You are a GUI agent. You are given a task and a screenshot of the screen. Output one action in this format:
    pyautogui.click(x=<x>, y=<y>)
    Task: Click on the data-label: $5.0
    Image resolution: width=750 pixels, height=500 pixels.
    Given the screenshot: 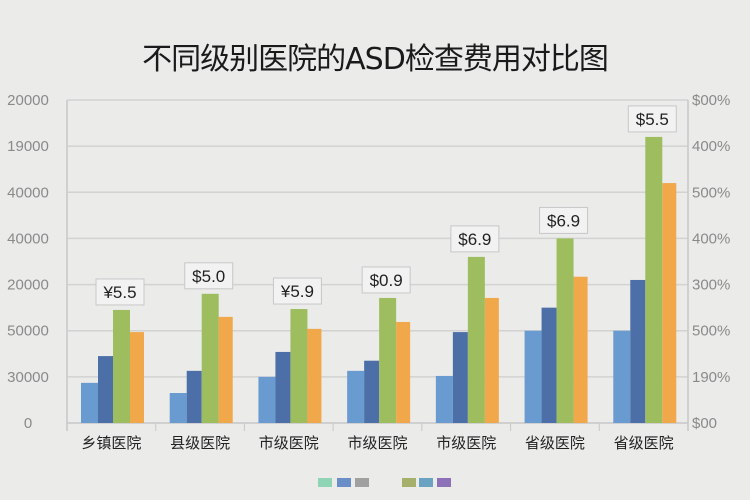 What is the action you would take?
    pyautogui.click(x=208, y=276)
    